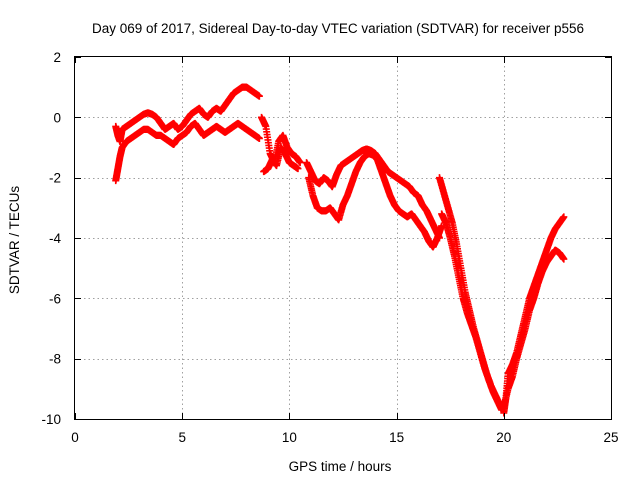  What do you see at coordinates (55, 178) in the screenshot?
I see `y-tick-label: -2` at bounding box center [55, 178].